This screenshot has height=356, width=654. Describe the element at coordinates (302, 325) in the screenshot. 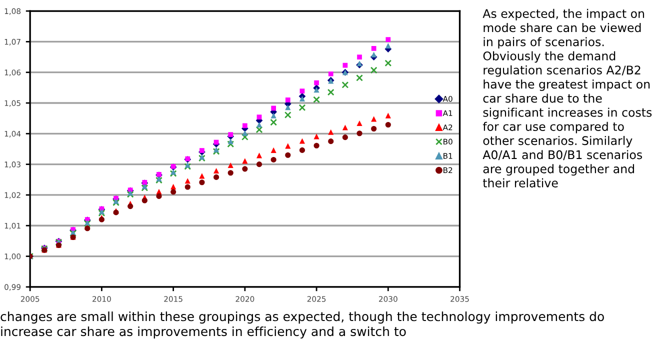

I see `text: changes are small within these groupings as expected, though the technology improvements do increase car share as improvements in efficiency and a switch to` at that location.